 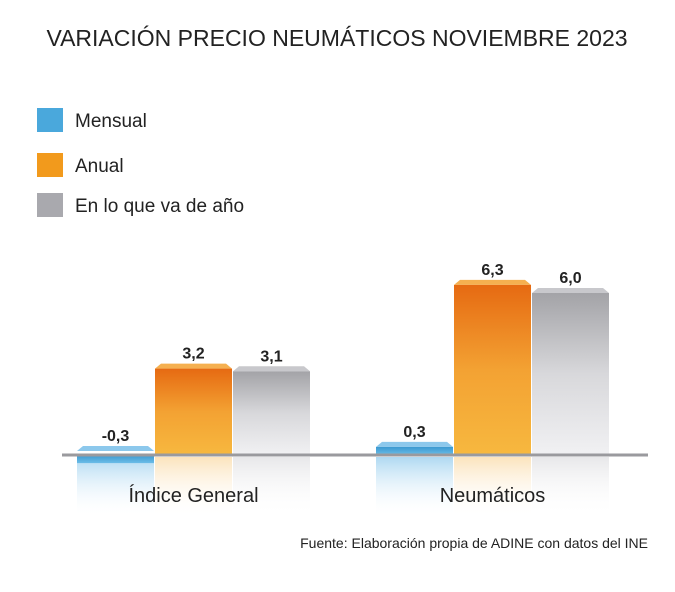 I want to click on category-label-1: Neumáticos, so click(x=493, y=496).